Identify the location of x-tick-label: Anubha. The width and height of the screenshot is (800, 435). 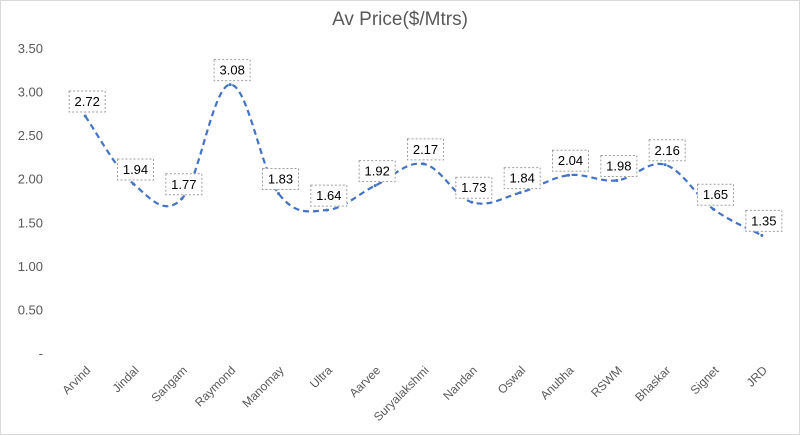
(556, 382).